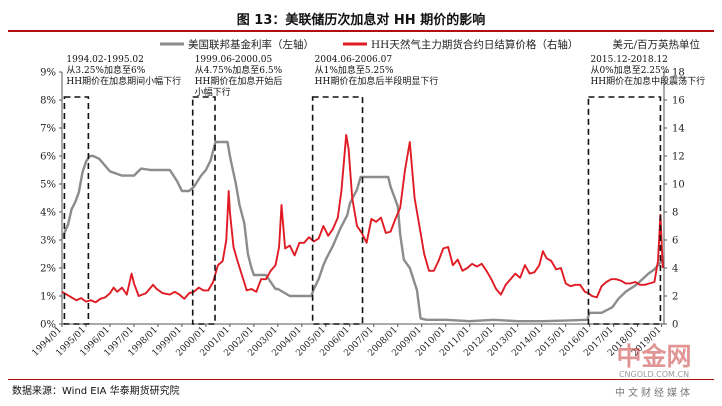 Image resolution: width=722 pixels, height=406 pixels. Describe the element at coordinates (48, 157) in the screenshot. I see `y-left-tick-label: 6%` at that location.